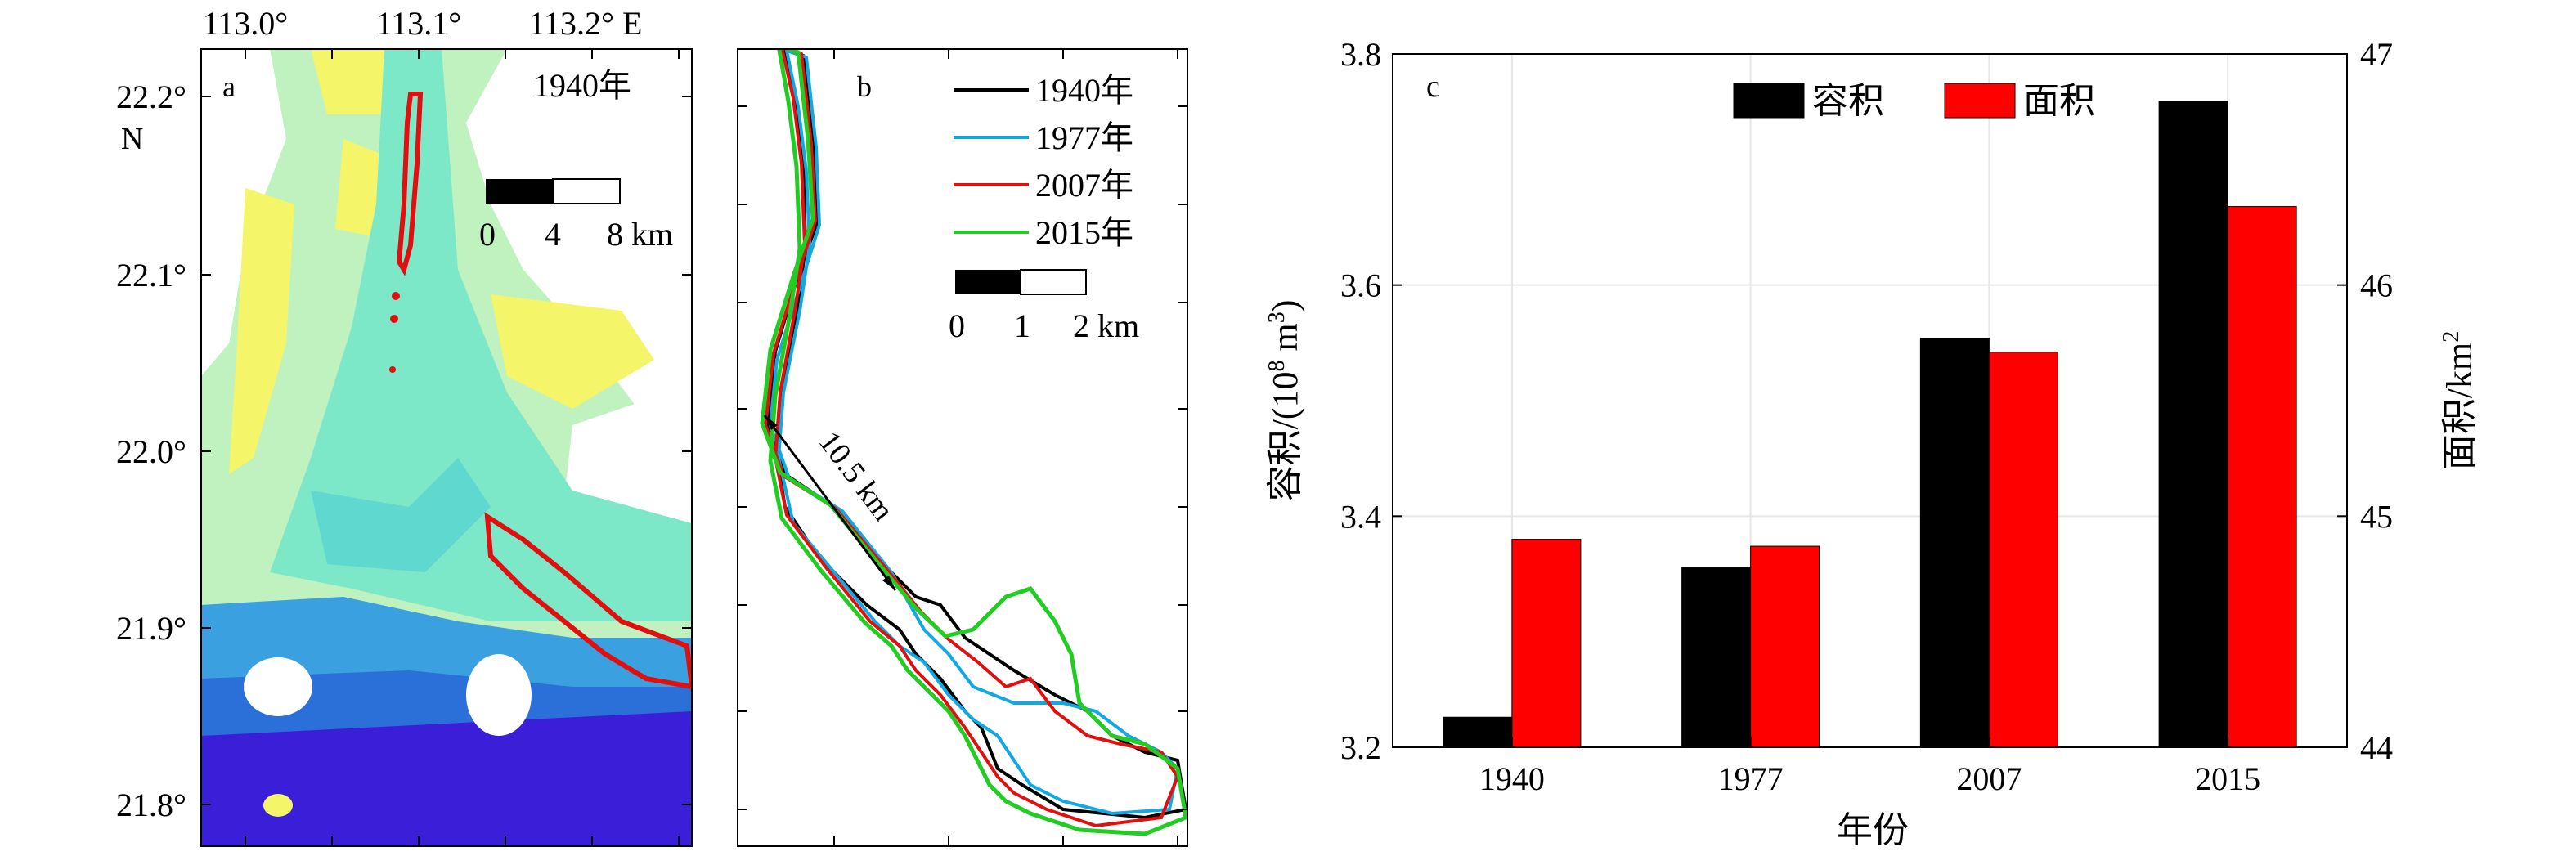 The image size is (2576, 865). I want to click on bar-volume-1940, so click(1478, 732).